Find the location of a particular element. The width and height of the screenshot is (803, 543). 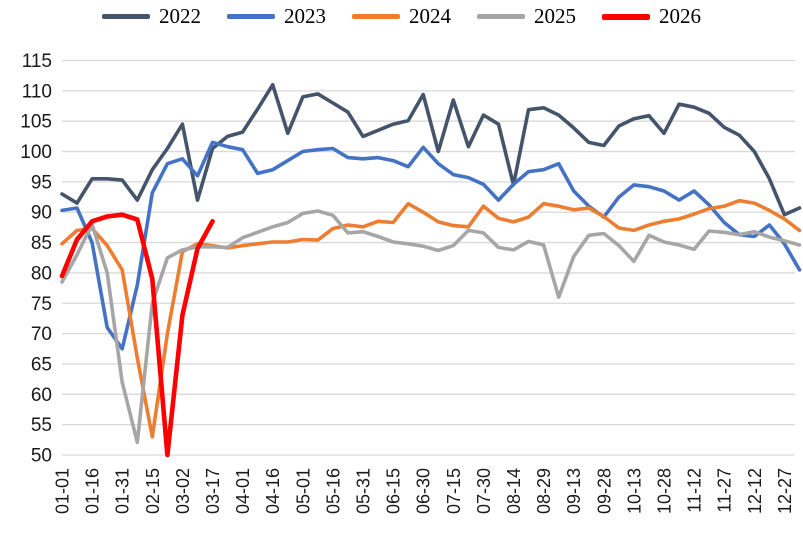

legend-label: 2022 is located at coordinates (180, 16).